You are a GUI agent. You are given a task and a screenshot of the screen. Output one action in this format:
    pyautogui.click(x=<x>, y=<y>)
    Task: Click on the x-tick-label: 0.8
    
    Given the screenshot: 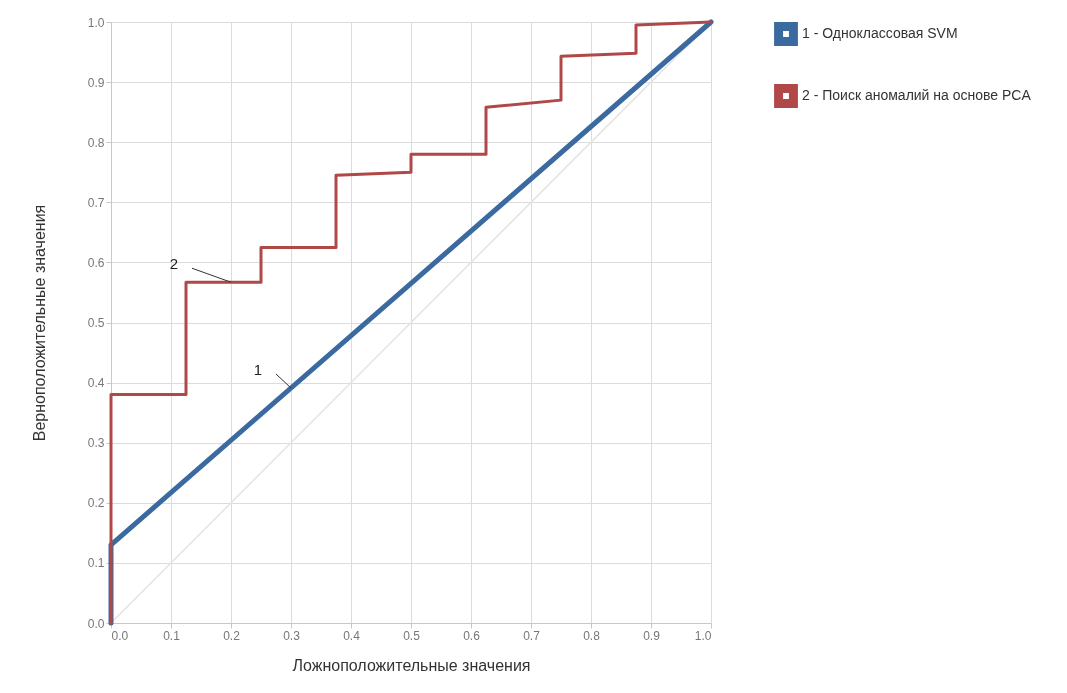 What is the action you would take?
    pyautogui.click(x=592, y=635)
    